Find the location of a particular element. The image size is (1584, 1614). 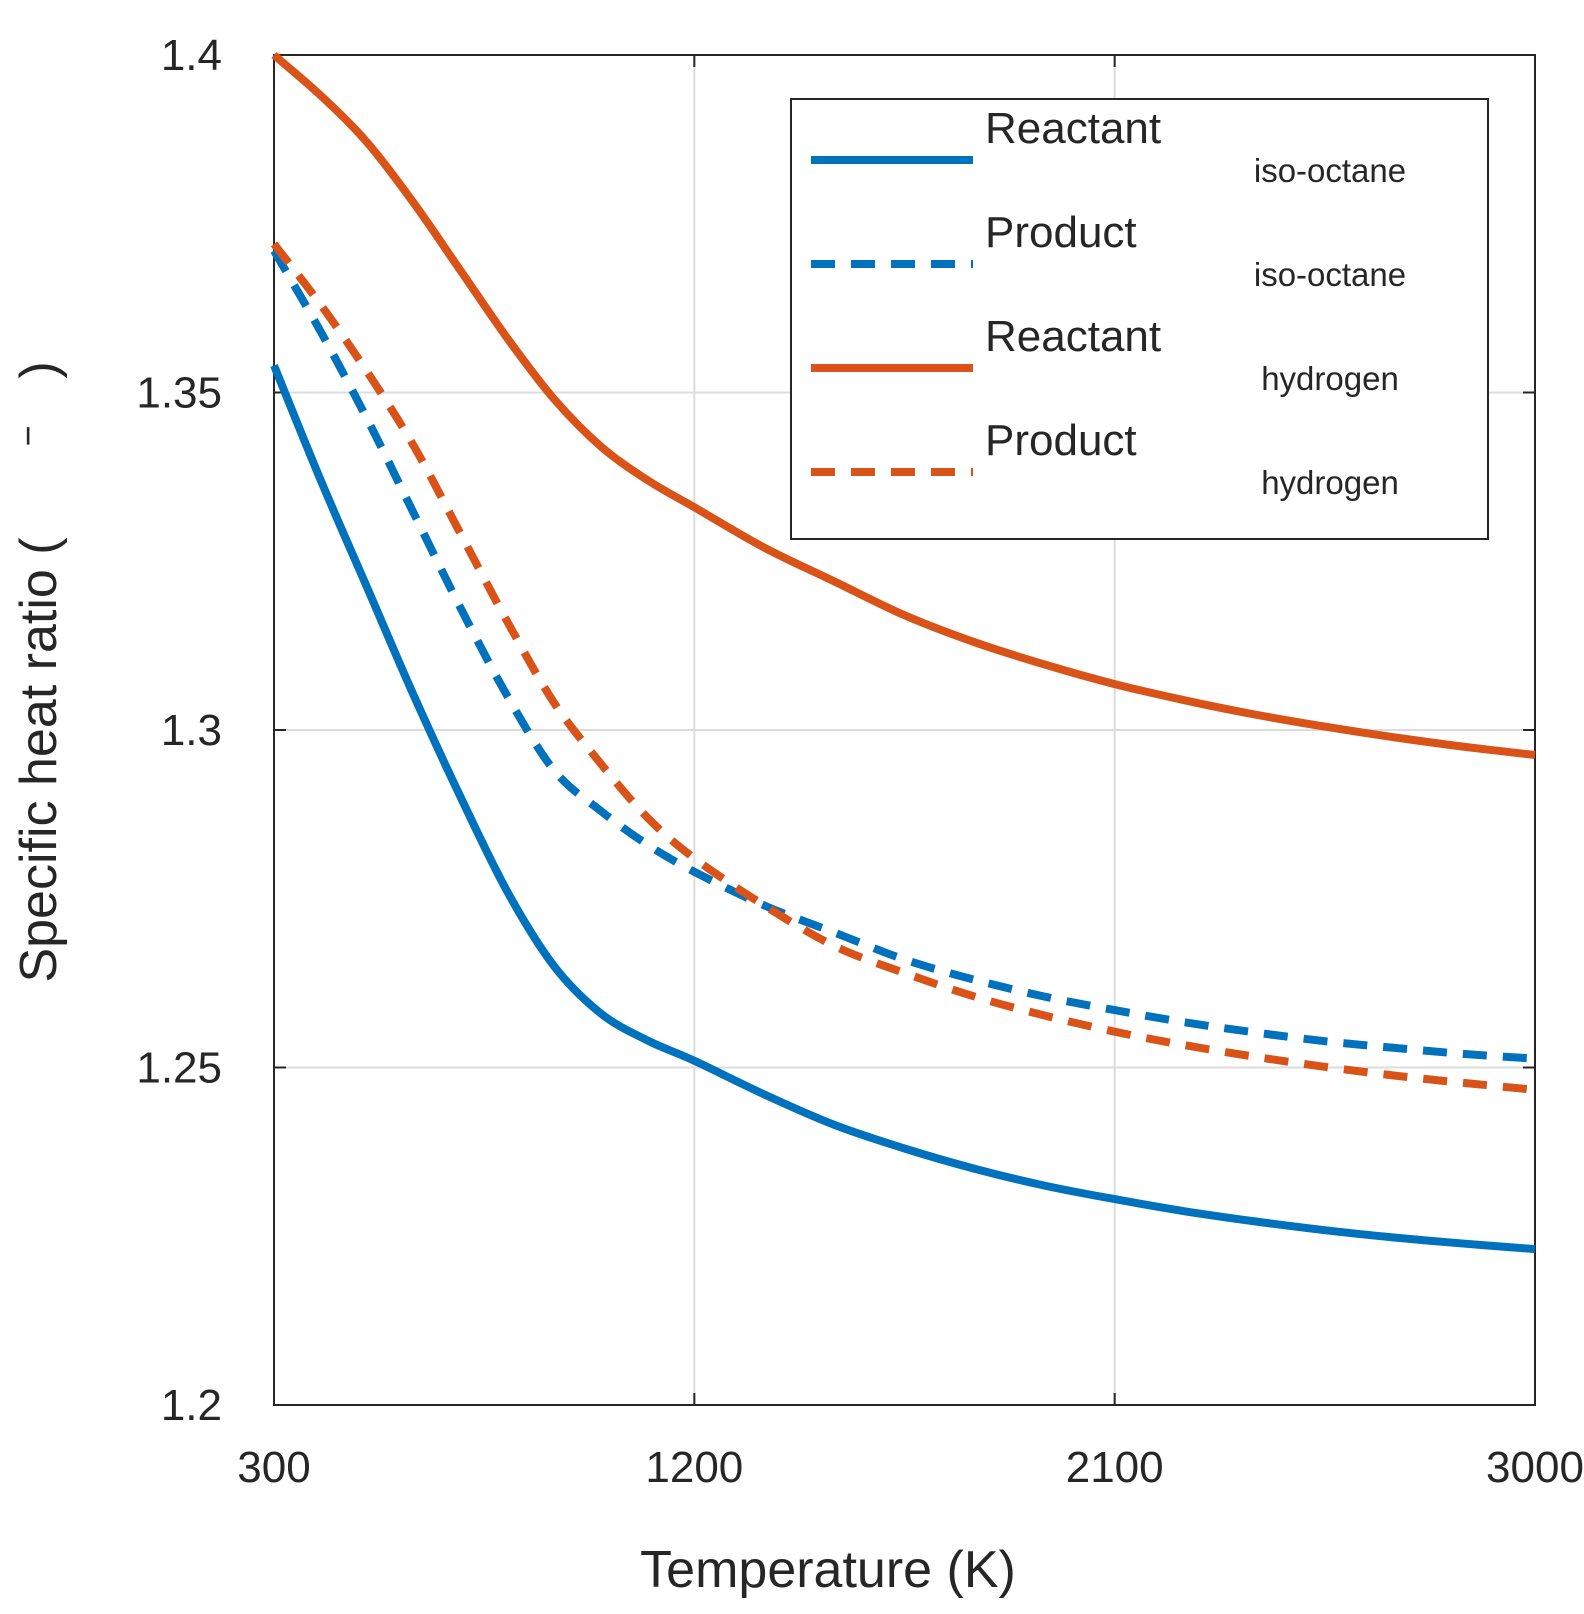

y-axis-label-close: ) is located at coordinates (39, 369).